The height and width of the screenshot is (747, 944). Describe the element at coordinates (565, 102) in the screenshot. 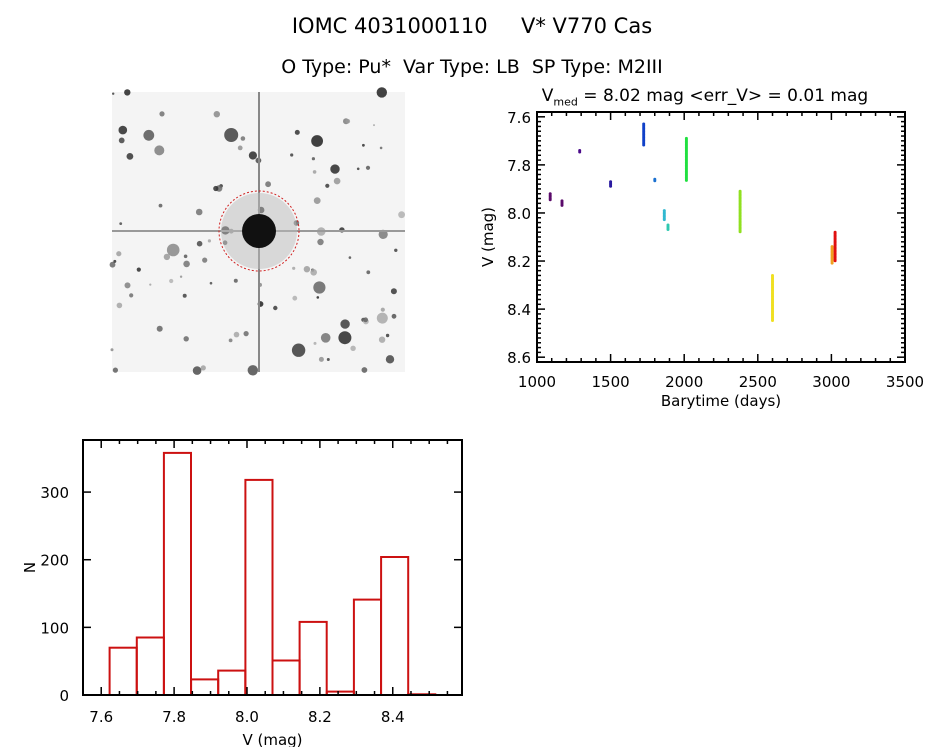

I see `stats-sub: med` at that location.